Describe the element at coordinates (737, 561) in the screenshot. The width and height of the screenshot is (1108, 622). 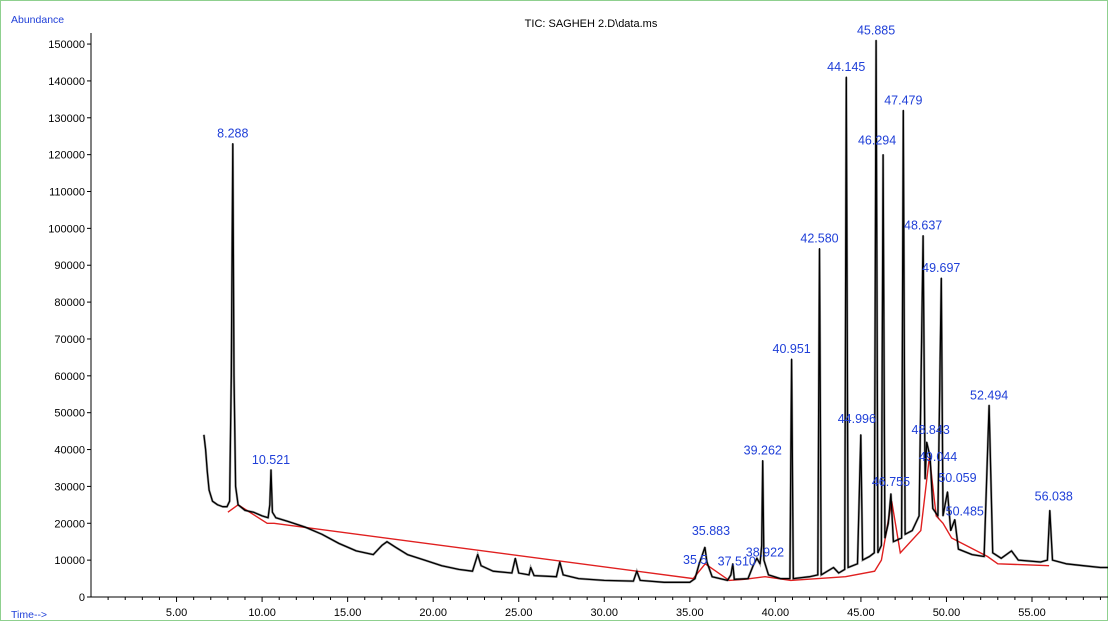
I see `peak-label: 37.510` at that location.